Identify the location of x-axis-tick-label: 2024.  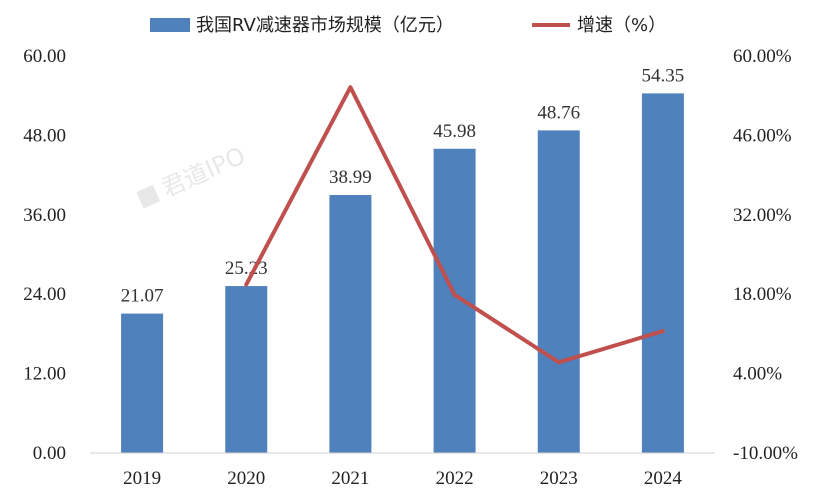
(663, 478).